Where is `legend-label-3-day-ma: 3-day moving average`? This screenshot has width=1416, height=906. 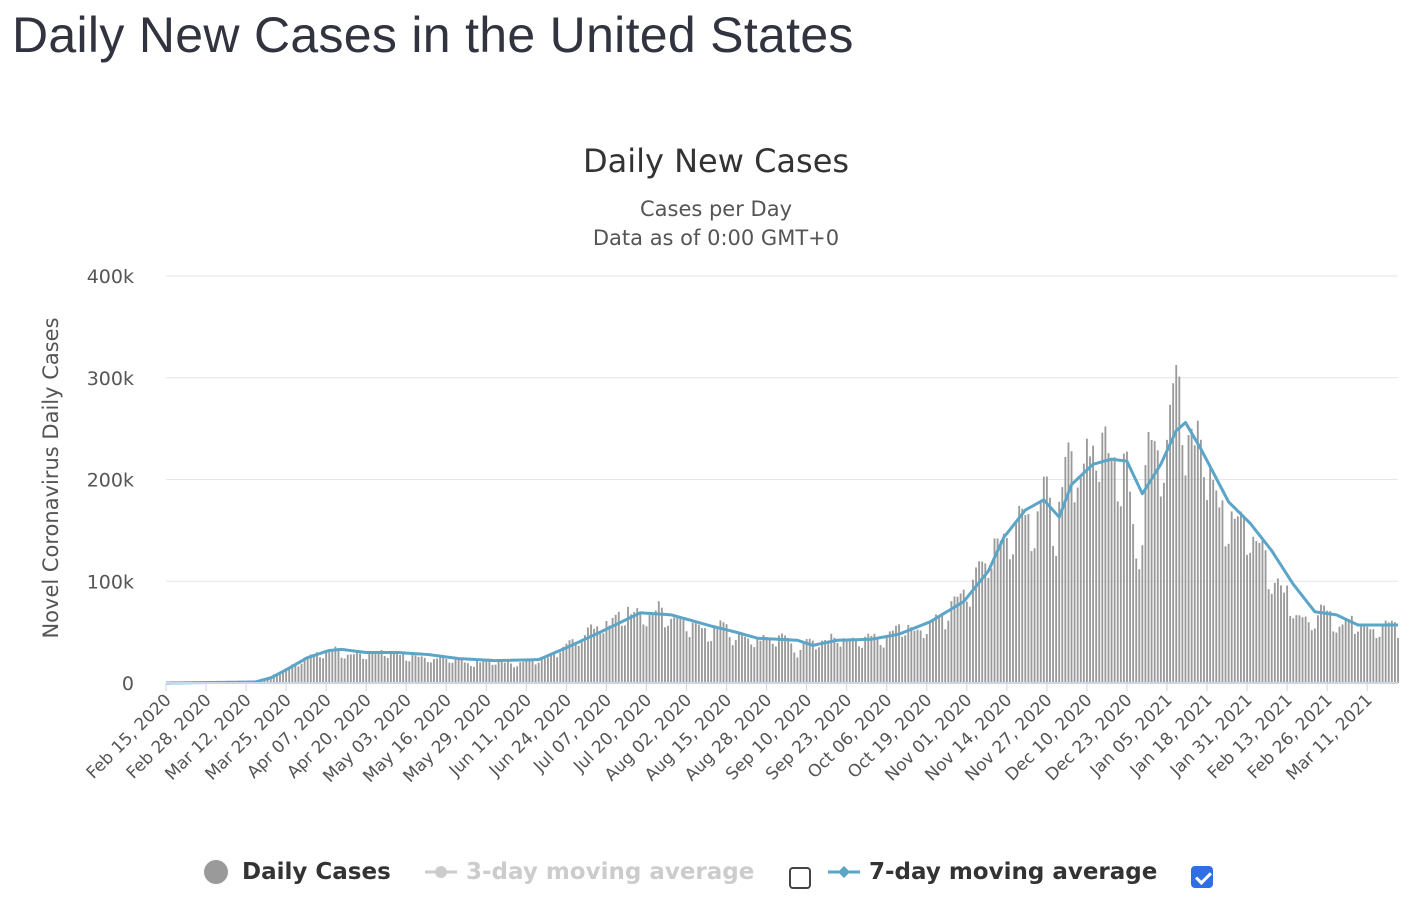 legend-label-3-day-ma: 3-day moving average is located at coordinates (610, 872).